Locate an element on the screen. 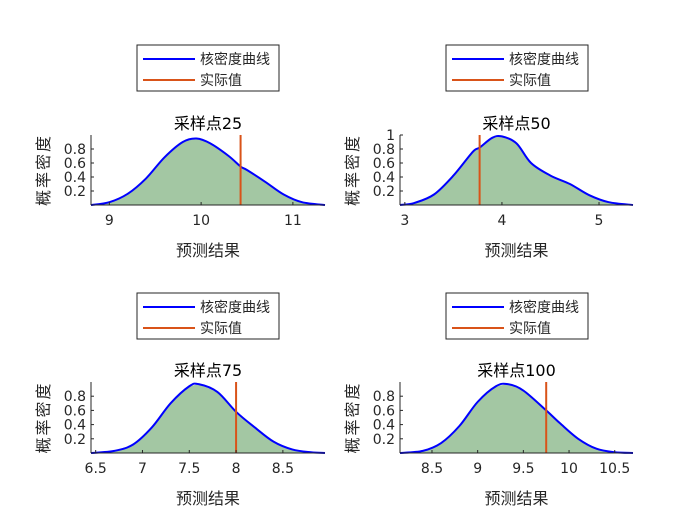 This screenshot has width=700, height=525. subplot-title: 采样点25 is located at coordinates (208, 123).